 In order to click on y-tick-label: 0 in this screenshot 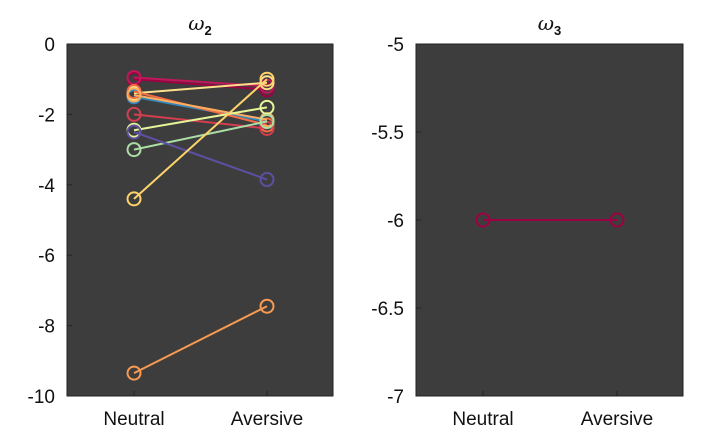, I will do `click(49, 45)`.